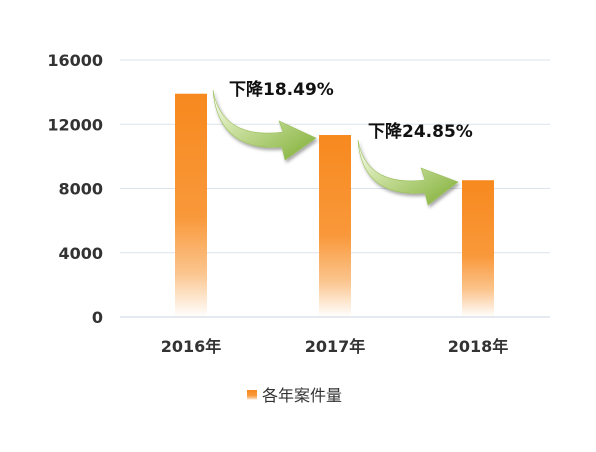  Describe the element at coordinates (478, 346) in the screenshot. I see `x-category-label: 2018年` at that location.